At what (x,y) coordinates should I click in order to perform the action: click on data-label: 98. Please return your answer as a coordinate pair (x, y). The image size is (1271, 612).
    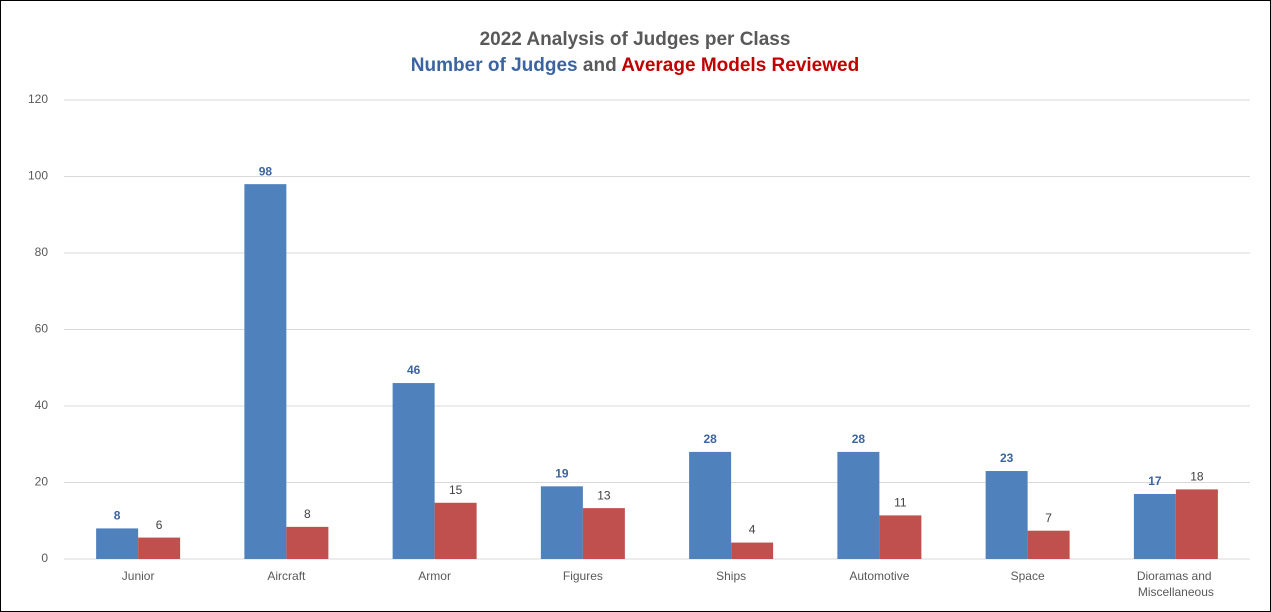
    Looking at the image, I should click on (266, 171).